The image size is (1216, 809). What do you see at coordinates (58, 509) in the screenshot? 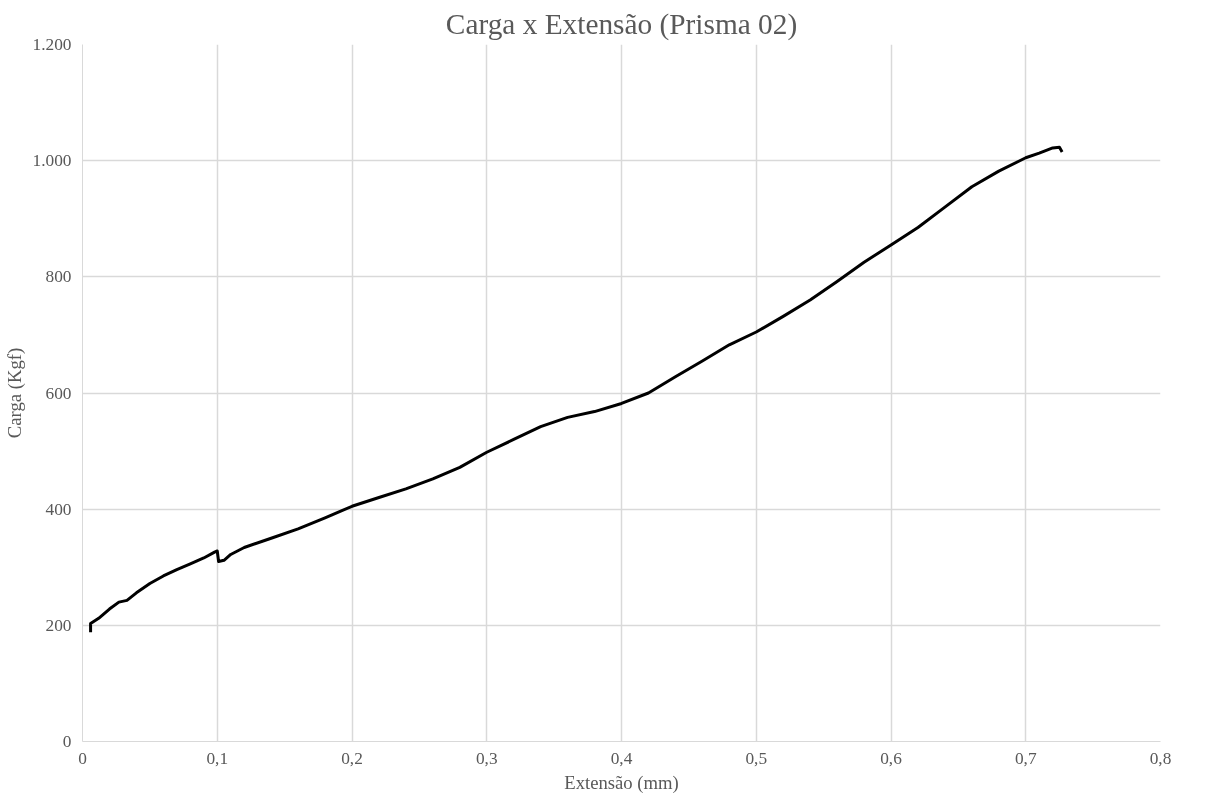
I see `y-tick-label: 400` at bounding box center [58, 509].